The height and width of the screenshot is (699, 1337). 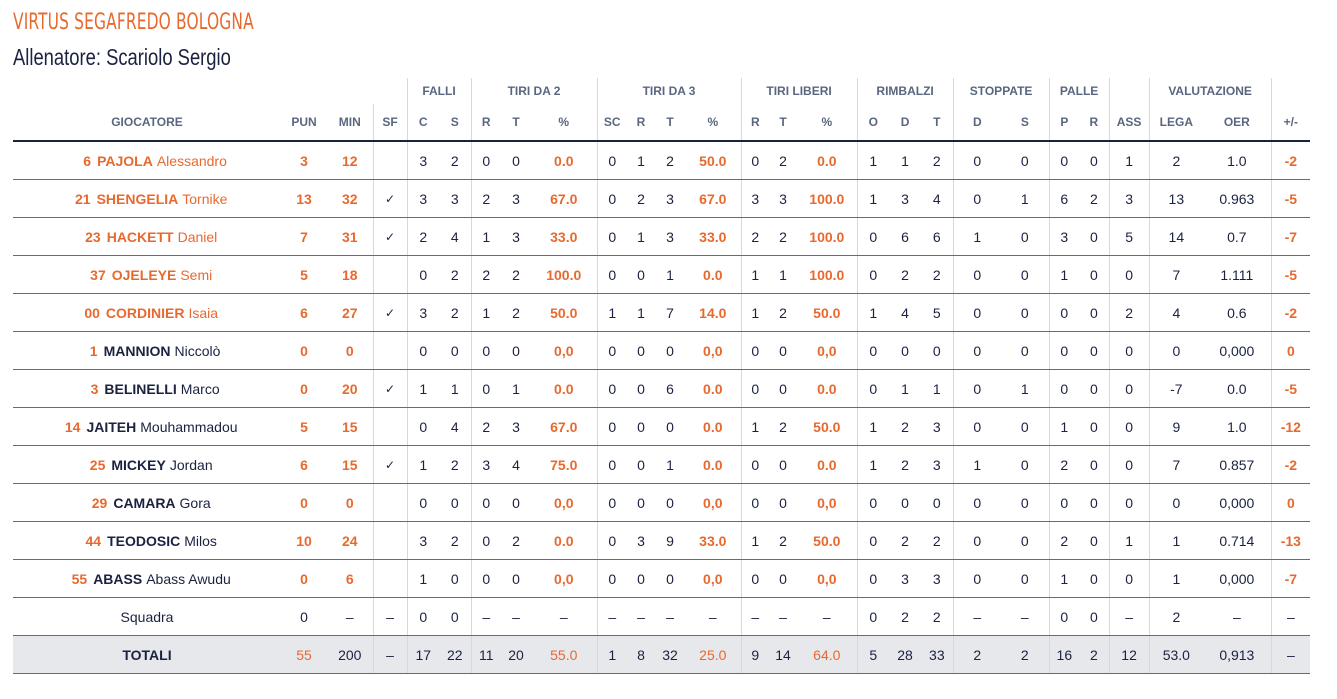 What do you see at coordinates (455, 502) in the screenshot?
I see `stat-falli-s: 0` at bounding box center [455, 502].